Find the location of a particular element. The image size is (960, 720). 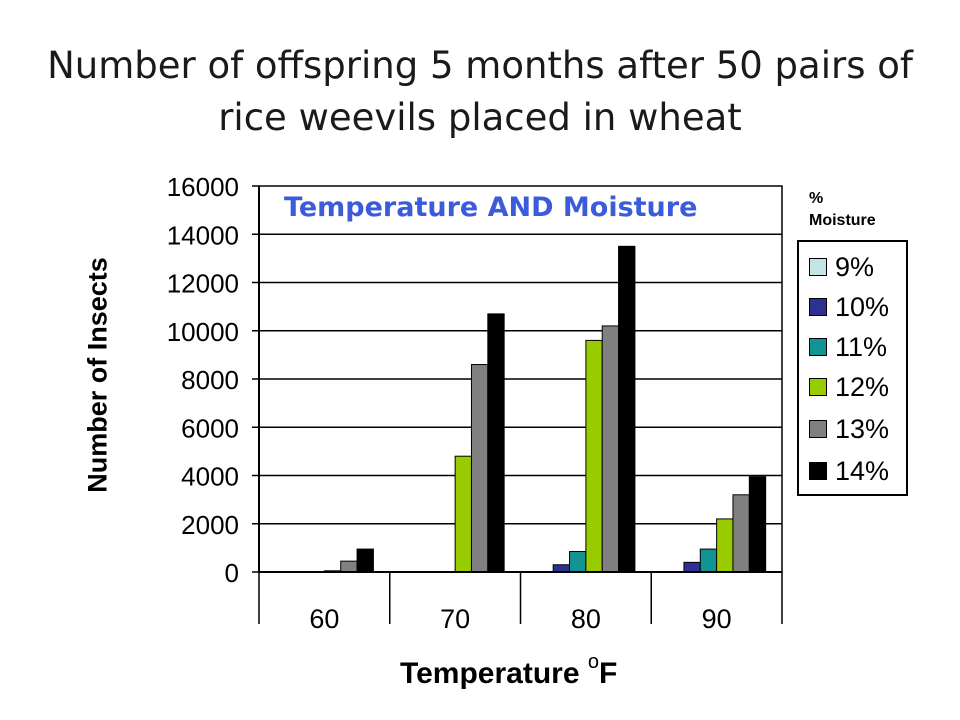

y-tick-label-16000: 16000 is located at coordinates (203, 187).